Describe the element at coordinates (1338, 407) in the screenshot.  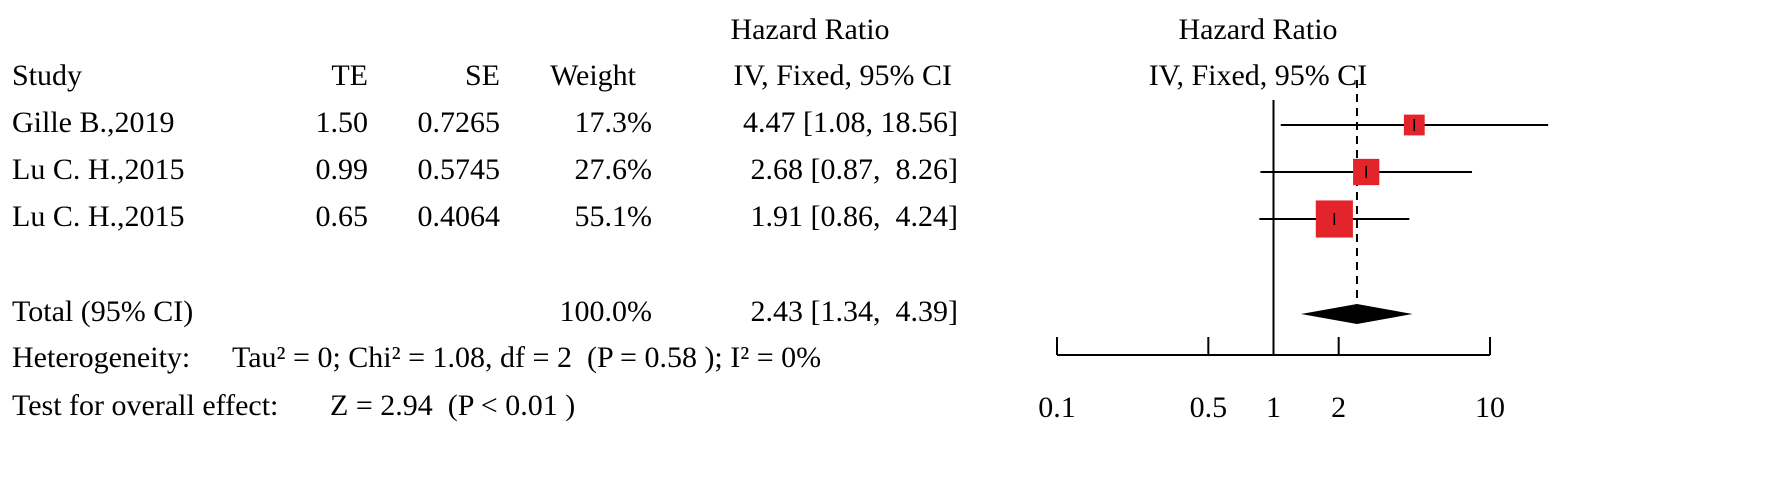
I see `x-tick-label: 2` at that location.